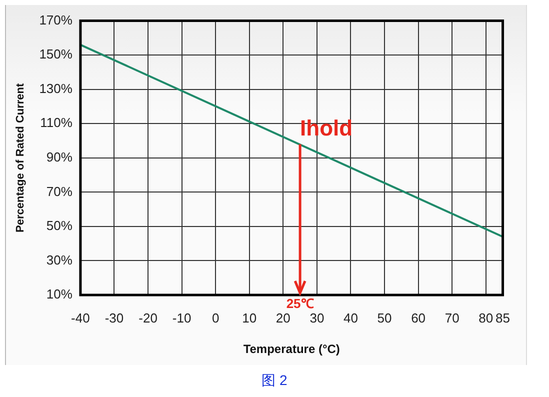  Describe the element at coordinates (300, 304) in the screenshot. I see `ref-line-label: 25℃` at that location.